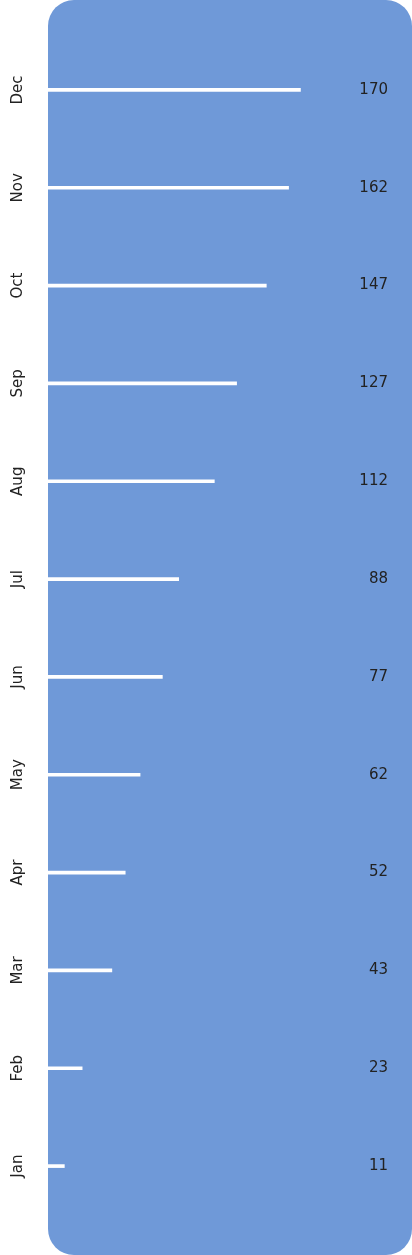 The image size is (412, 1255). I want to click on y-tick-label: May, so click(16, 775).